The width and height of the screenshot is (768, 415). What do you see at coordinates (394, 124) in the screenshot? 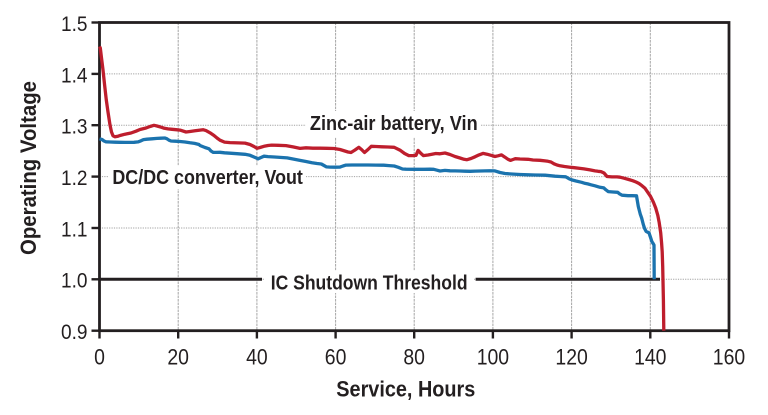
I see `svg-text: Zinc-air battery, Vin` at bounding box center [394, 124].